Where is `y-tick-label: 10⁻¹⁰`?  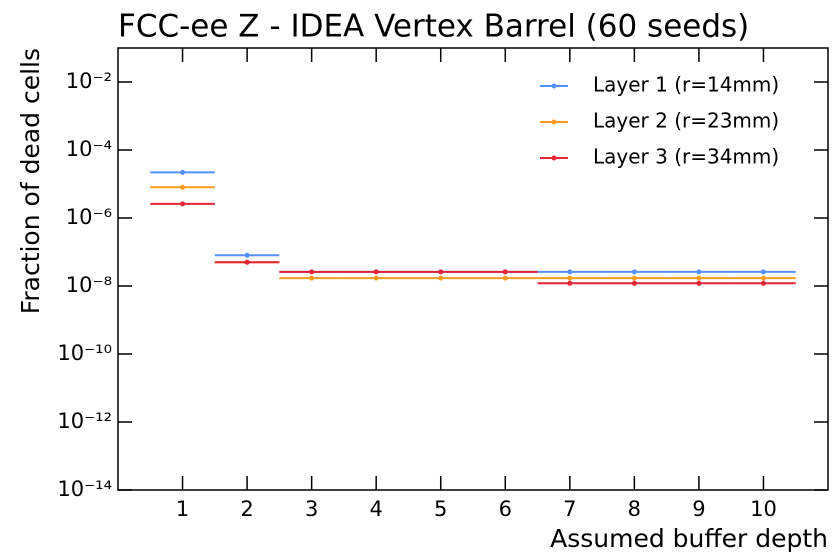 y-tick-label: 10⁻¹⁰ is located at coordinates (84, 353).